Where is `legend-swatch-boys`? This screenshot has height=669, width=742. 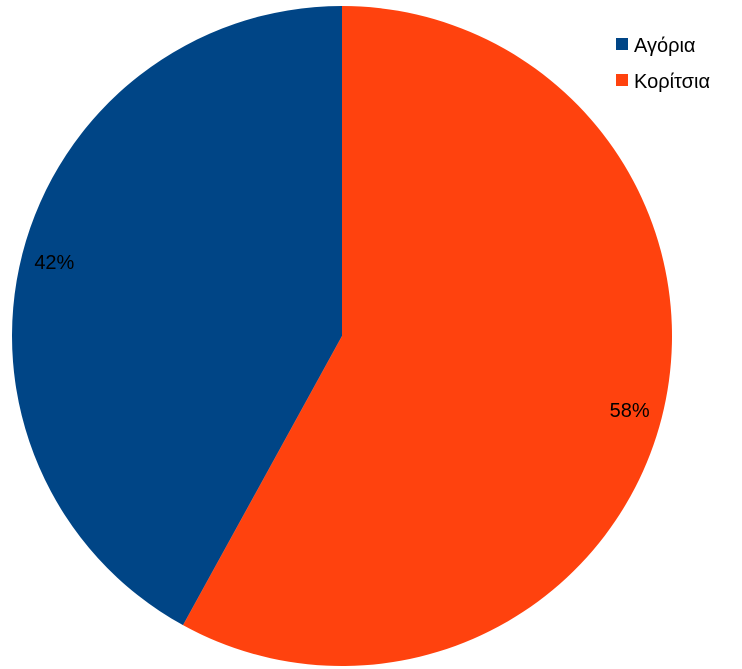 legend-swatch-boys is located at coordinates (622, 44).